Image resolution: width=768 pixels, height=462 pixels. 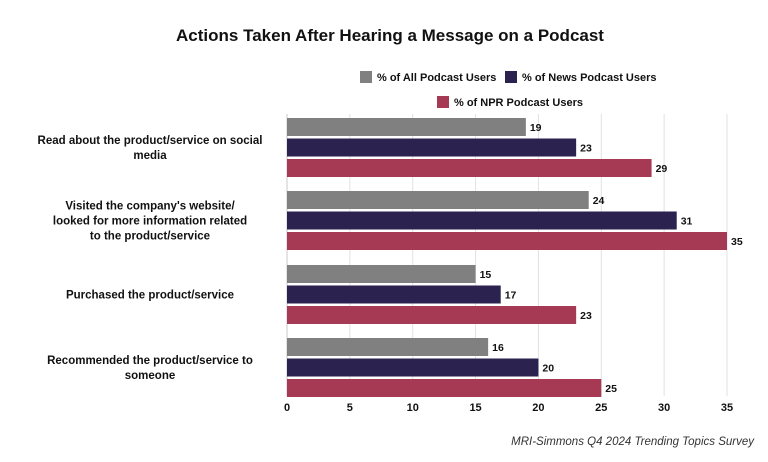 I want to click on data-label: 35, so click(x=737, y=242).